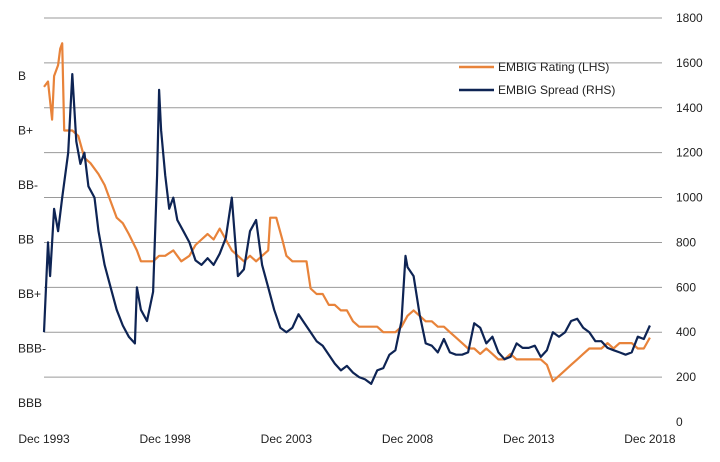 This screenshot has width=720, height=462. What do you see at coordinates (30, 403) in the screenshot?
I see `left-tick-label: BBB` at bounding box center [30, 403].